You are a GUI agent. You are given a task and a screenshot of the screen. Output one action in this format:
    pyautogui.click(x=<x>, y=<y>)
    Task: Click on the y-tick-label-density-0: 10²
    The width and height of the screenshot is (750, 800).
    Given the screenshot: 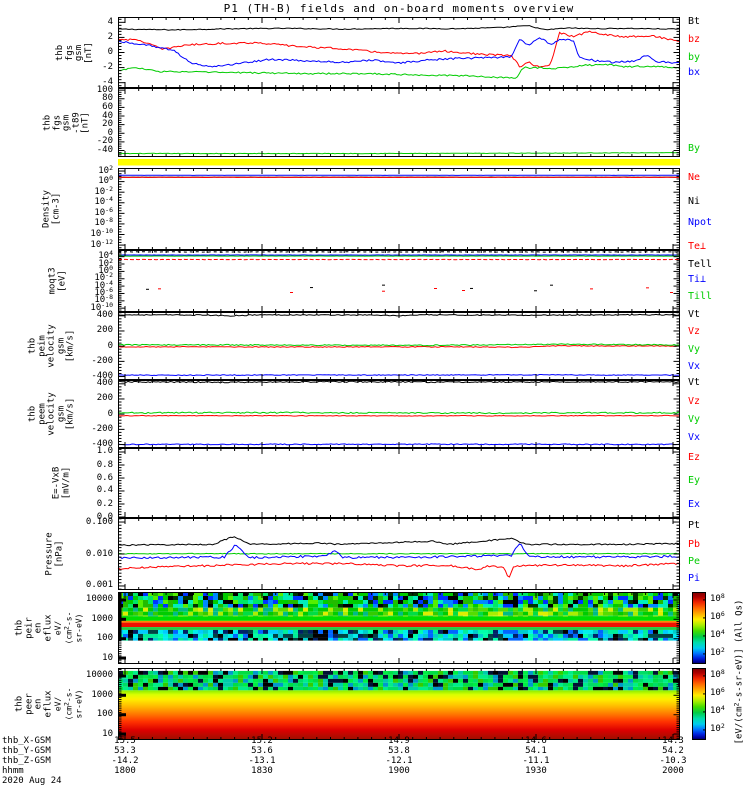 What is the action you would take?
    pyautogui.click(x=105, y=169)
    